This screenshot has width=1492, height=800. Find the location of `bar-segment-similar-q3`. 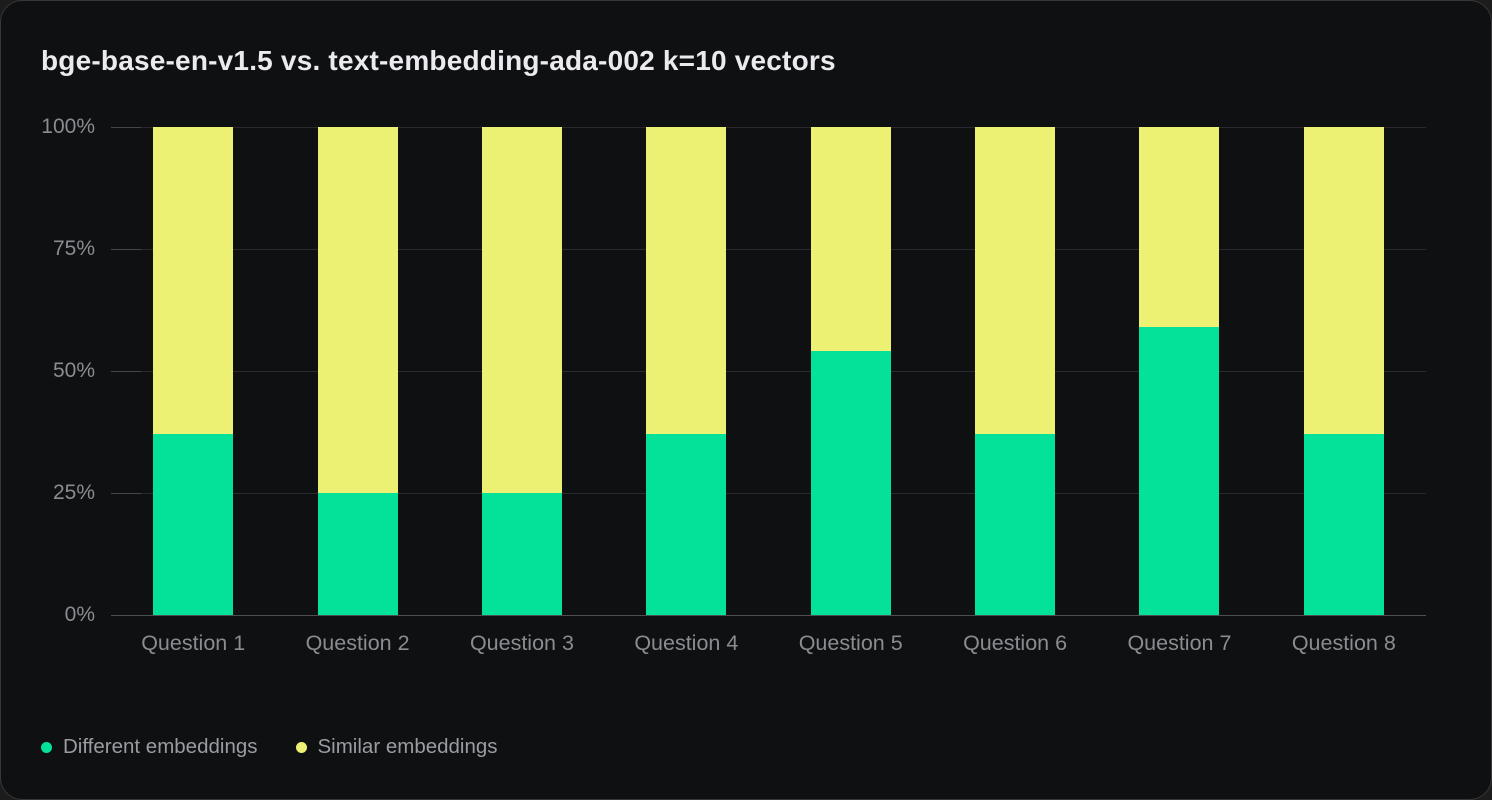

bar-segment-similar-q3 is located at coordinates (521, 310).